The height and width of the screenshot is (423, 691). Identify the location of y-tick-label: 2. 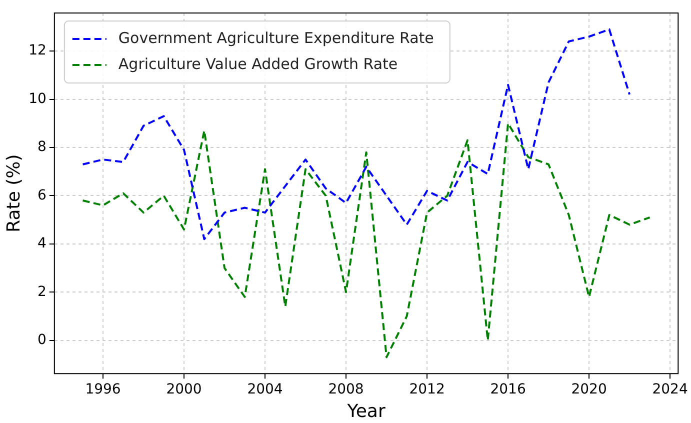
(41, 292).